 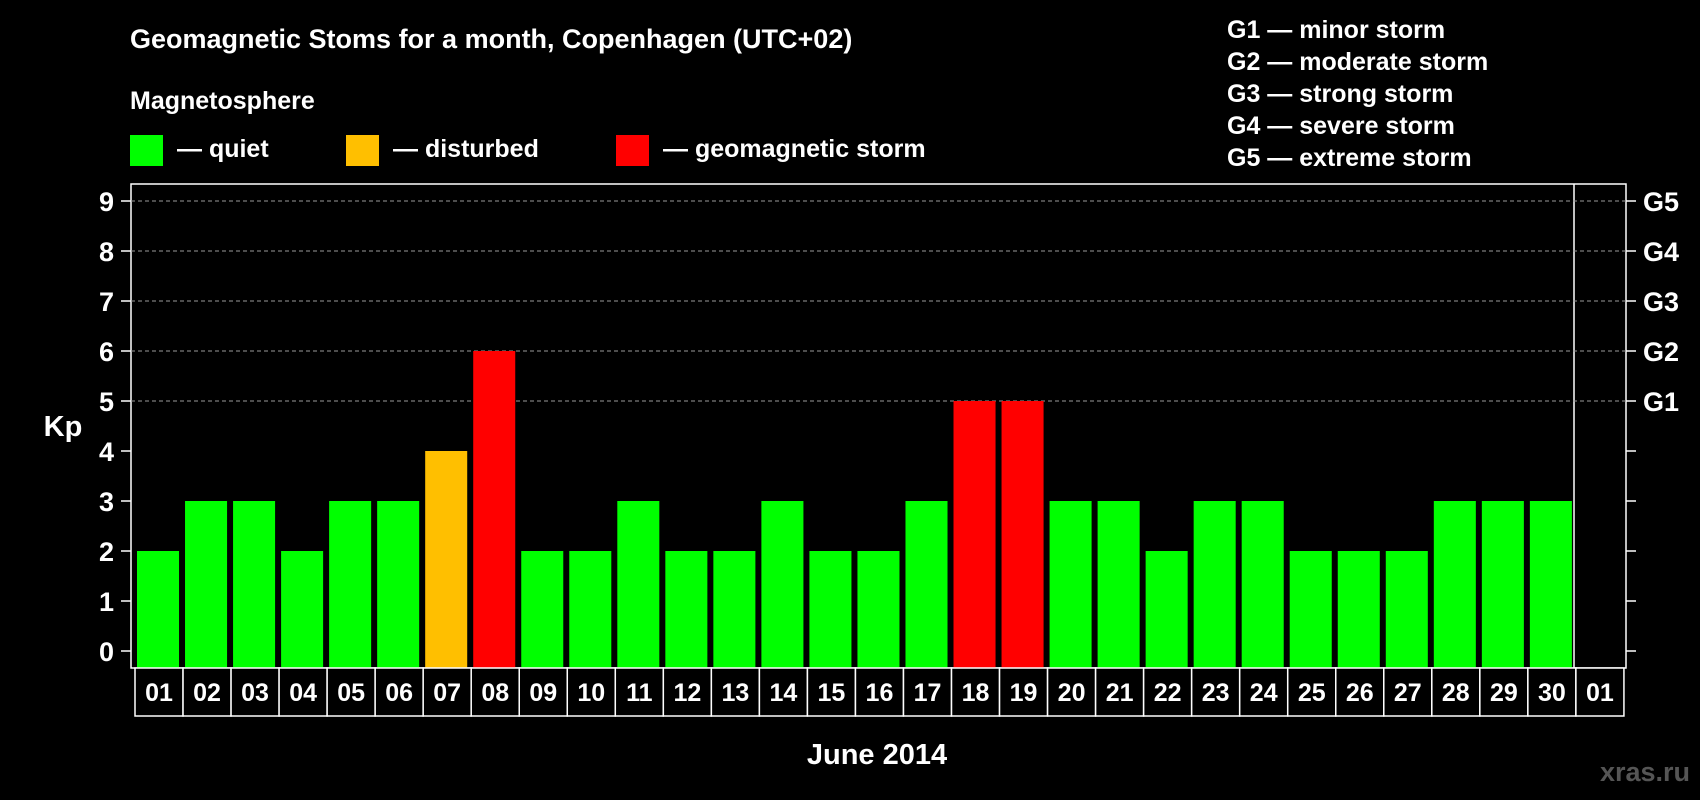 What do you see at coordinates (1120, 693) in the screenshot?
I see `day-label: 21` at bounding box center [1120, 693].